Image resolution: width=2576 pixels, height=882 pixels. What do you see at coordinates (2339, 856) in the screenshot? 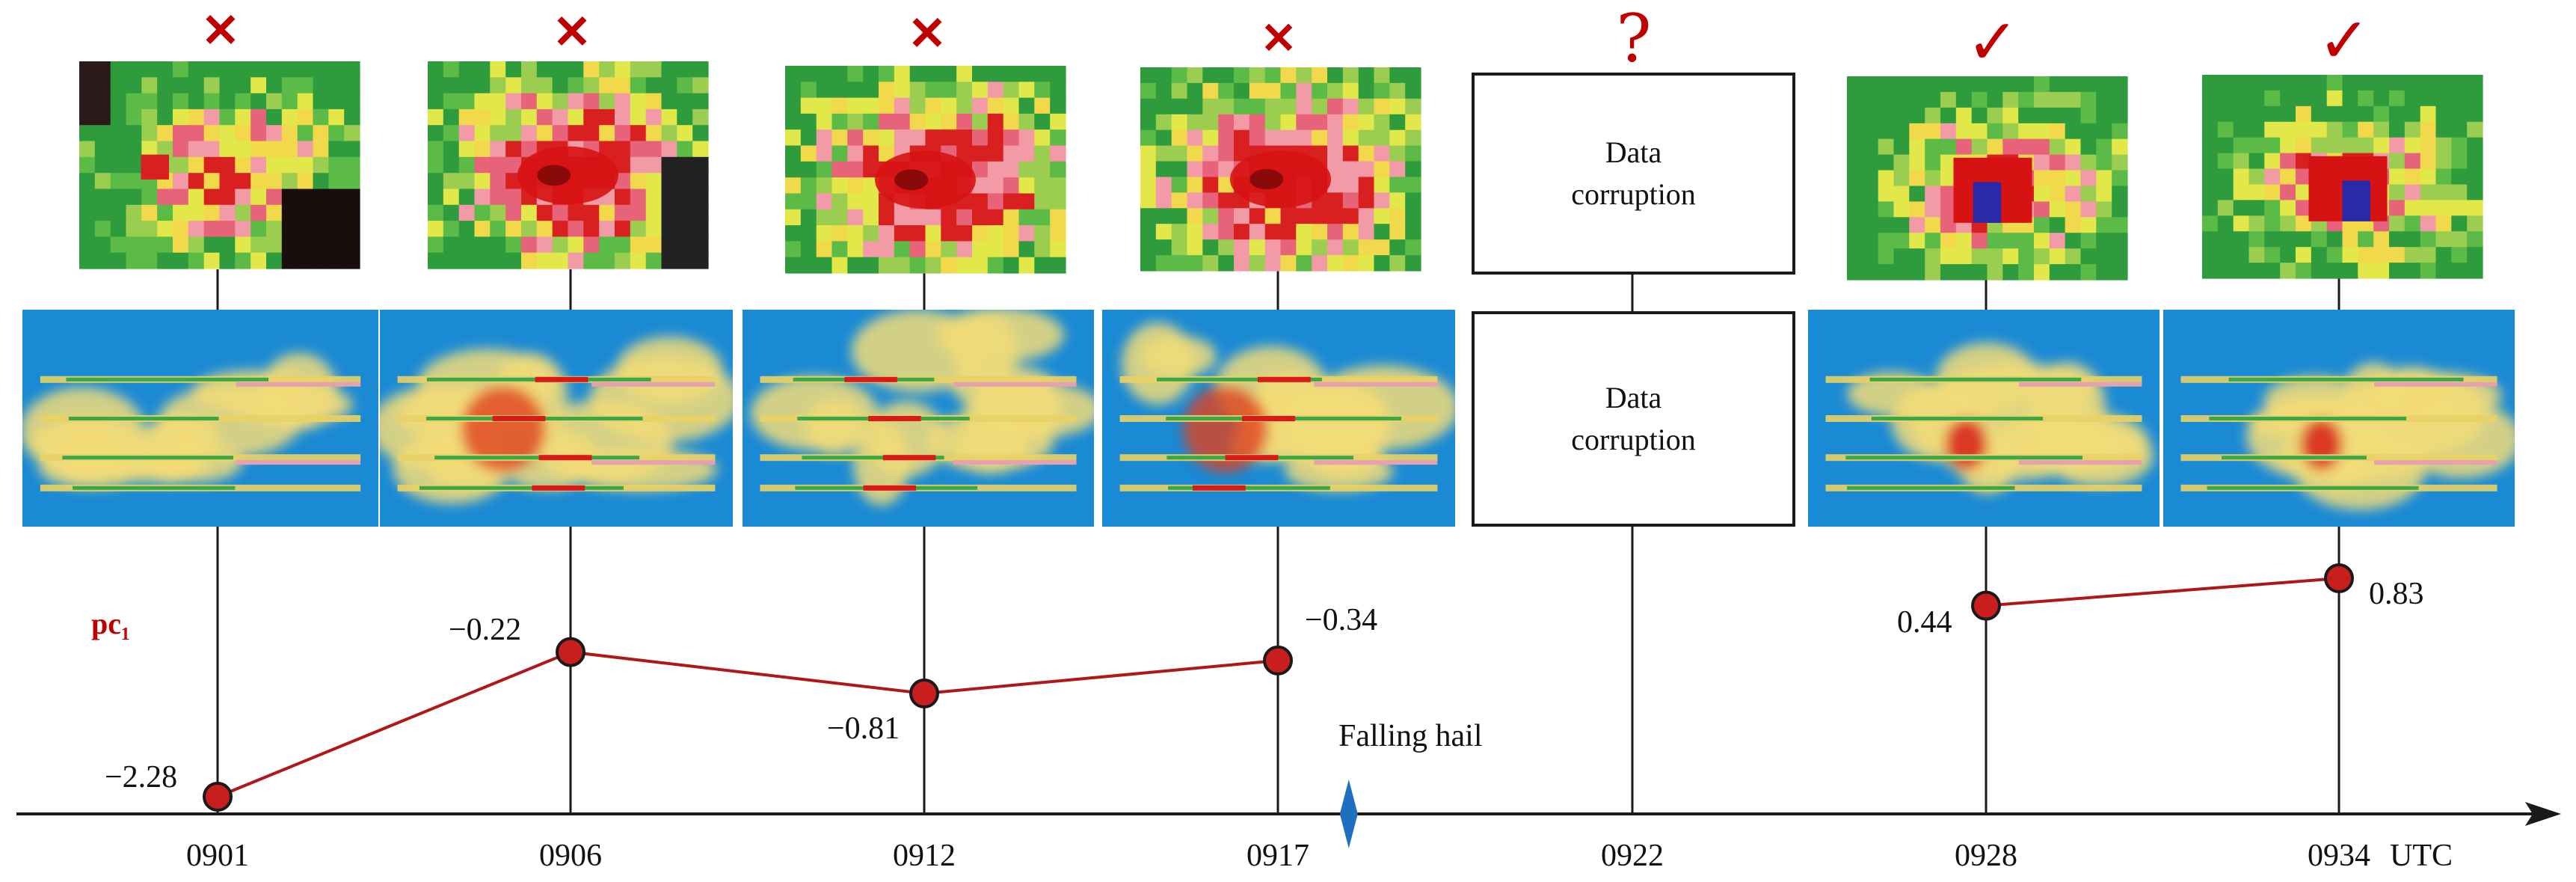
I see `time-label: 0934` at bounding box center [2339, 856].